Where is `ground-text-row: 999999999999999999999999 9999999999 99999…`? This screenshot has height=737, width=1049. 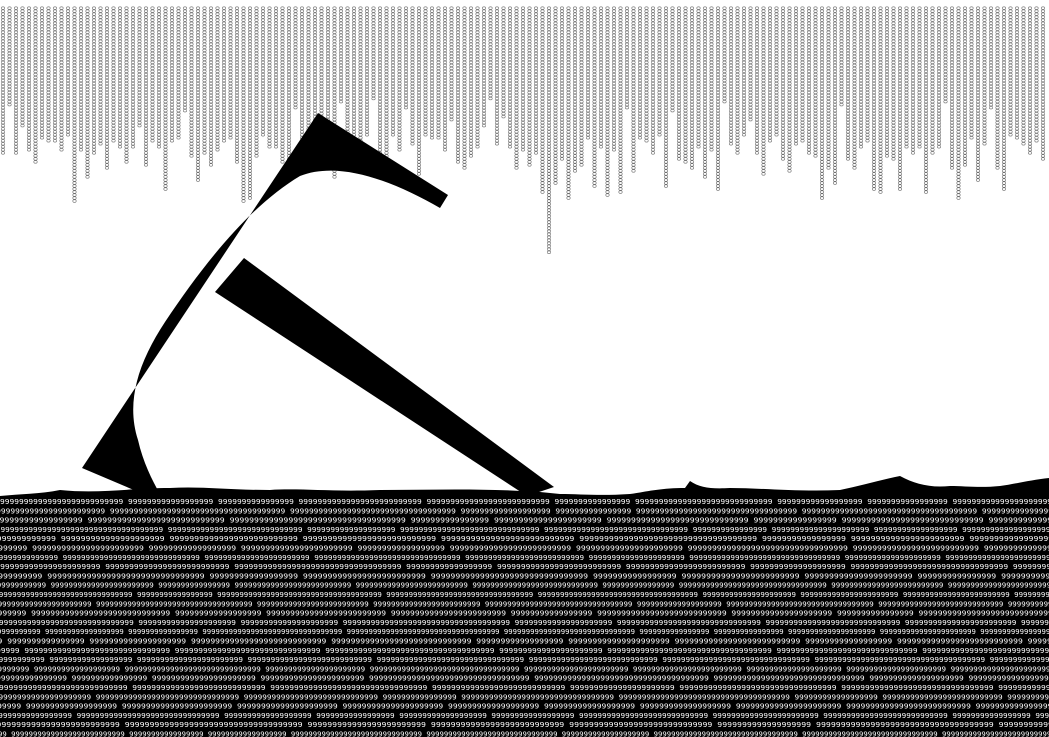
ground-text-row: 999999999999999999999999 9999999999 99999… is located at coordinates (524, 724).